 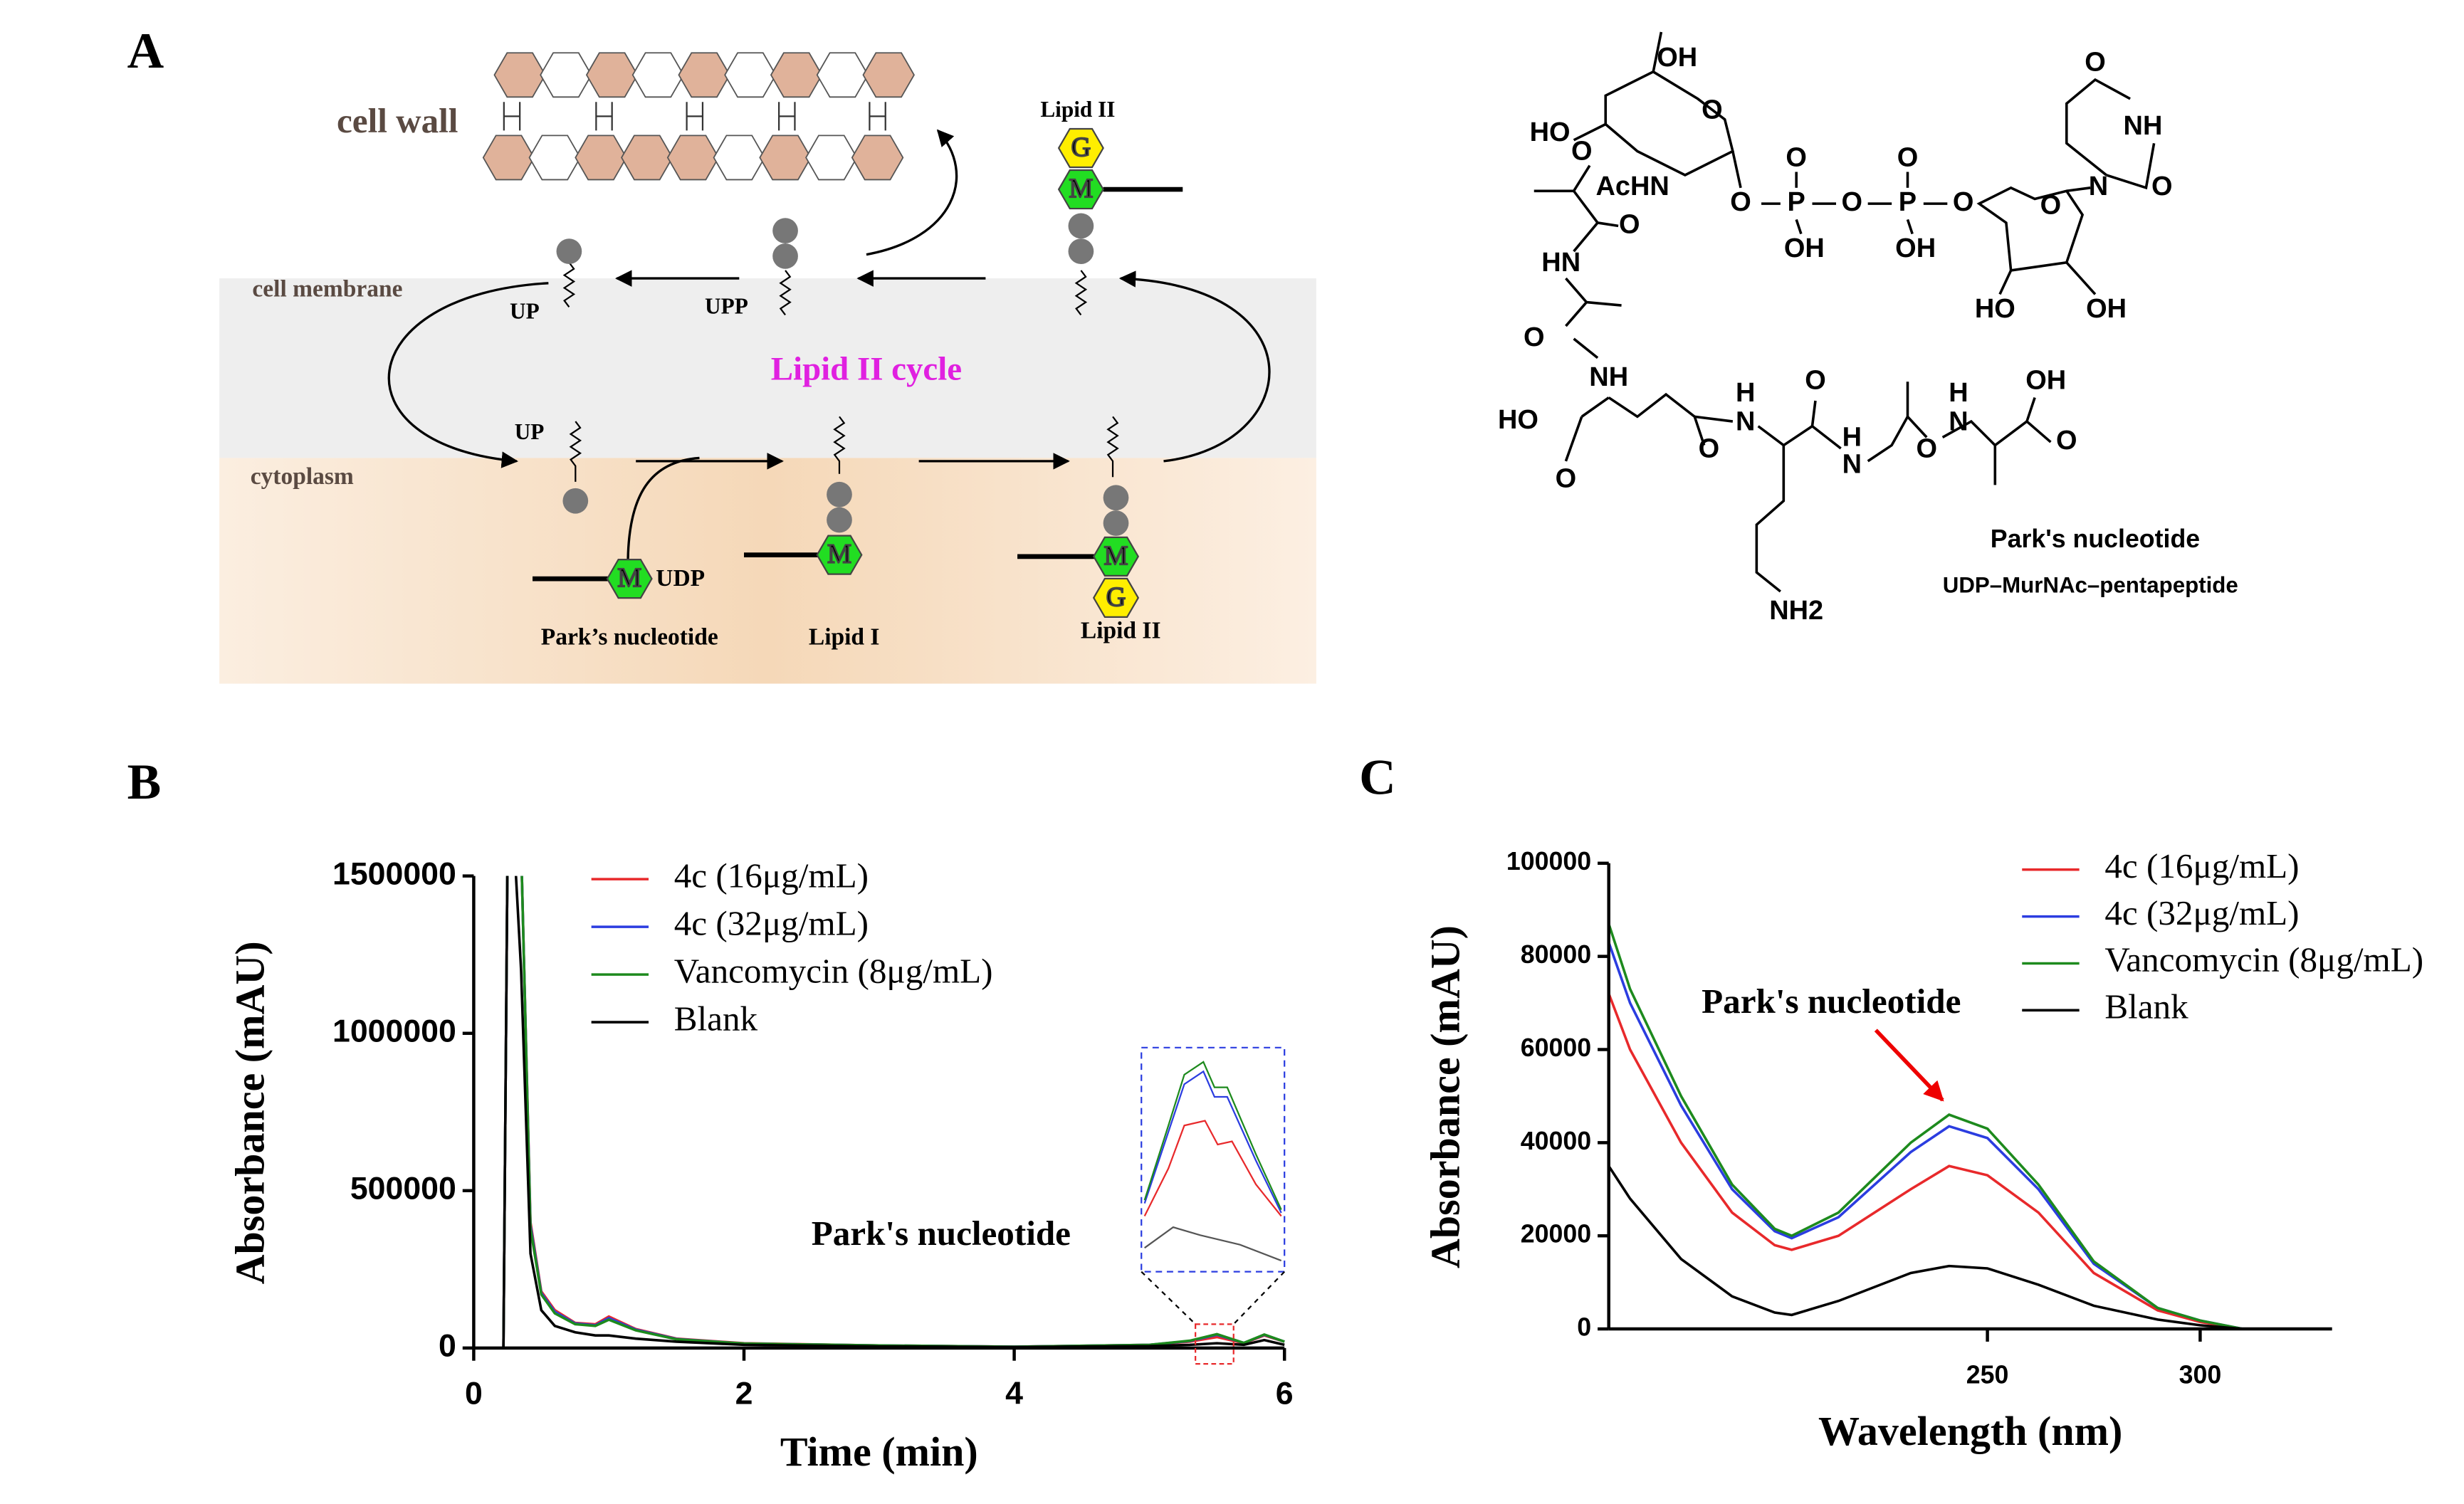 What do you see at coordinates (1556, 954) in the screenshot?
I see `y-tick-label: 80000` at bounding box center [1556, 954].